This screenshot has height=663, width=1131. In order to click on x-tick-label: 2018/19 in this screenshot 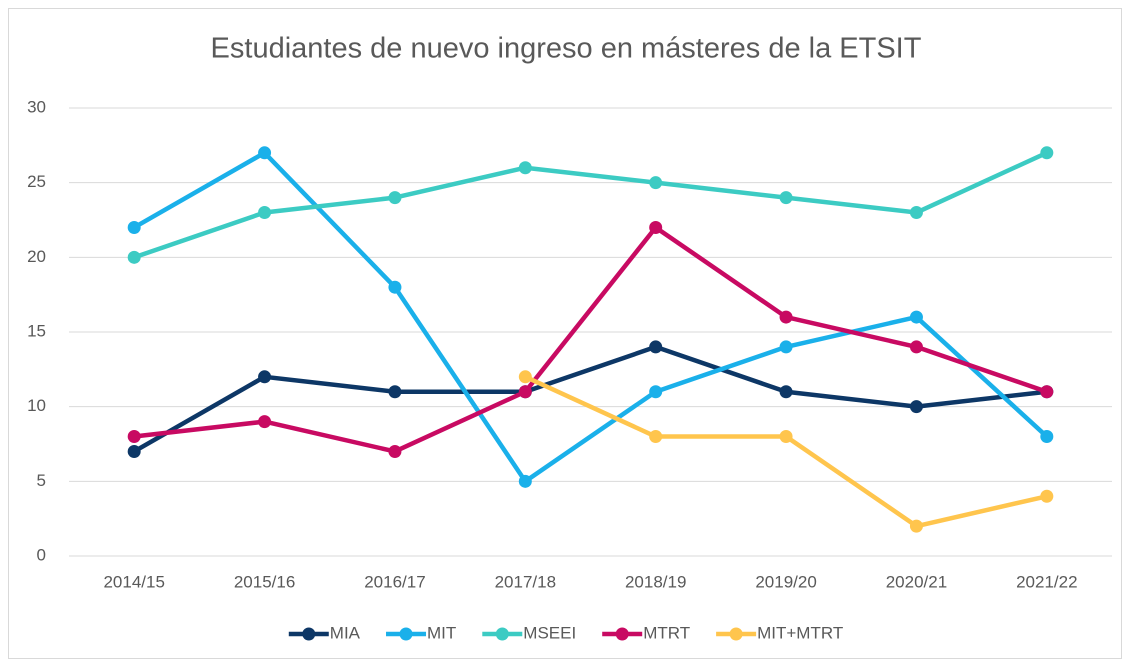, I will do `click(655, 581)`.